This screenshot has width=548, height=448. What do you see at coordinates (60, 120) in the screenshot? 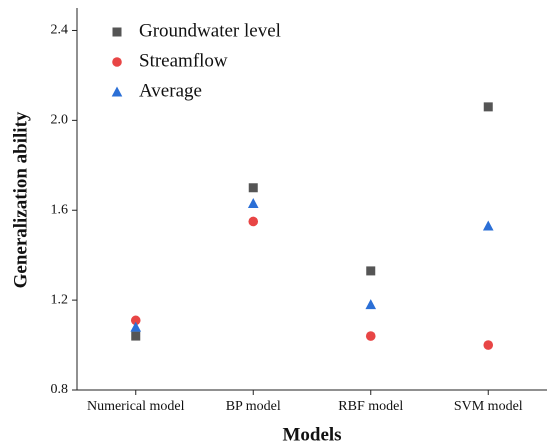
I see `y-tick-label: 2.0` at bounding box center [60, 120].